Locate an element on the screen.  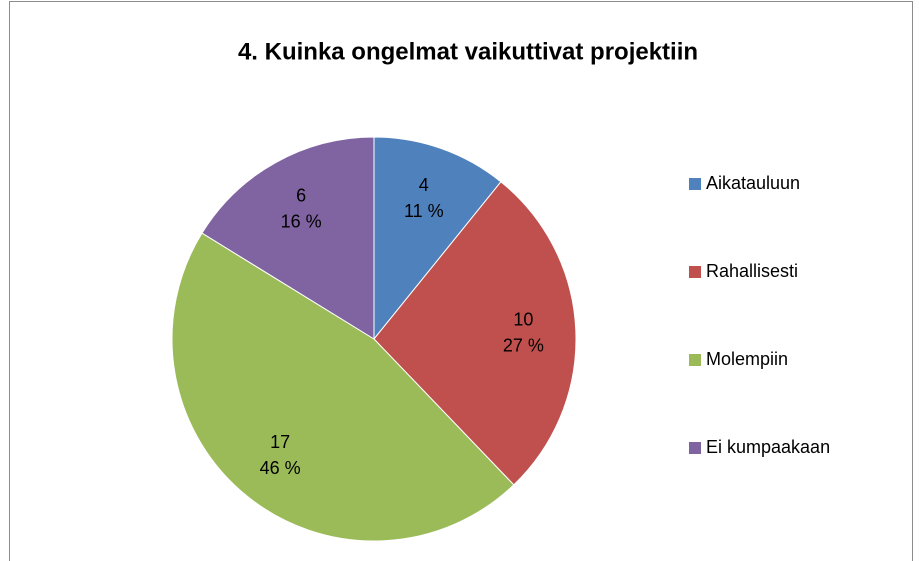
legend-label: Ei kumpaakaan is located at coordinates (768, 447).